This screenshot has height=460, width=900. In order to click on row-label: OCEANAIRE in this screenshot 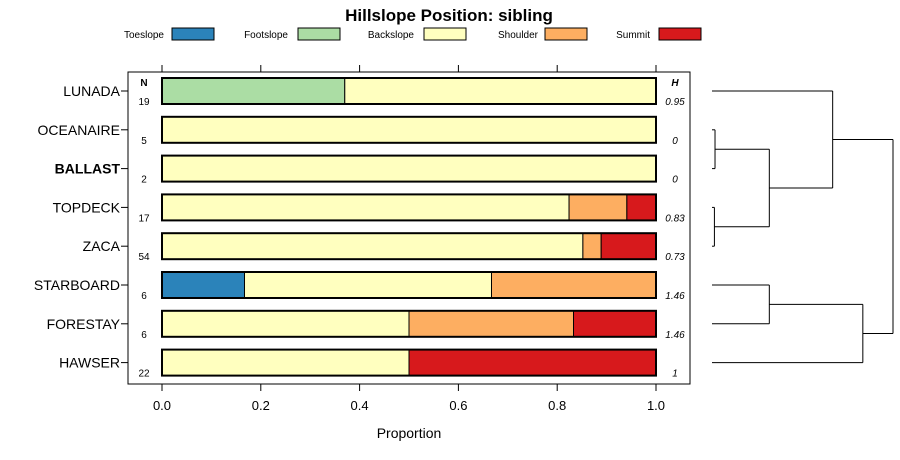, I will do `click(79, 130)`.